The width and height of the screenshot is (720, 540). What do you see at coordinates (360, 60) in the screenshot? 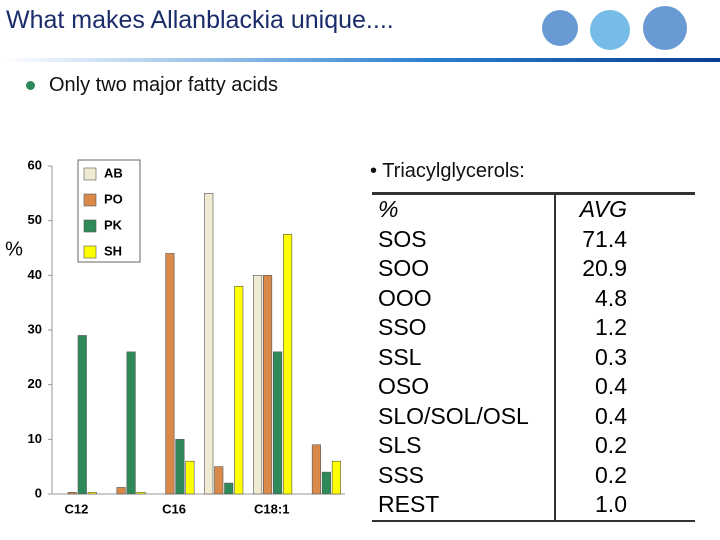
I see `title-band` at bounding box center [360, 60].